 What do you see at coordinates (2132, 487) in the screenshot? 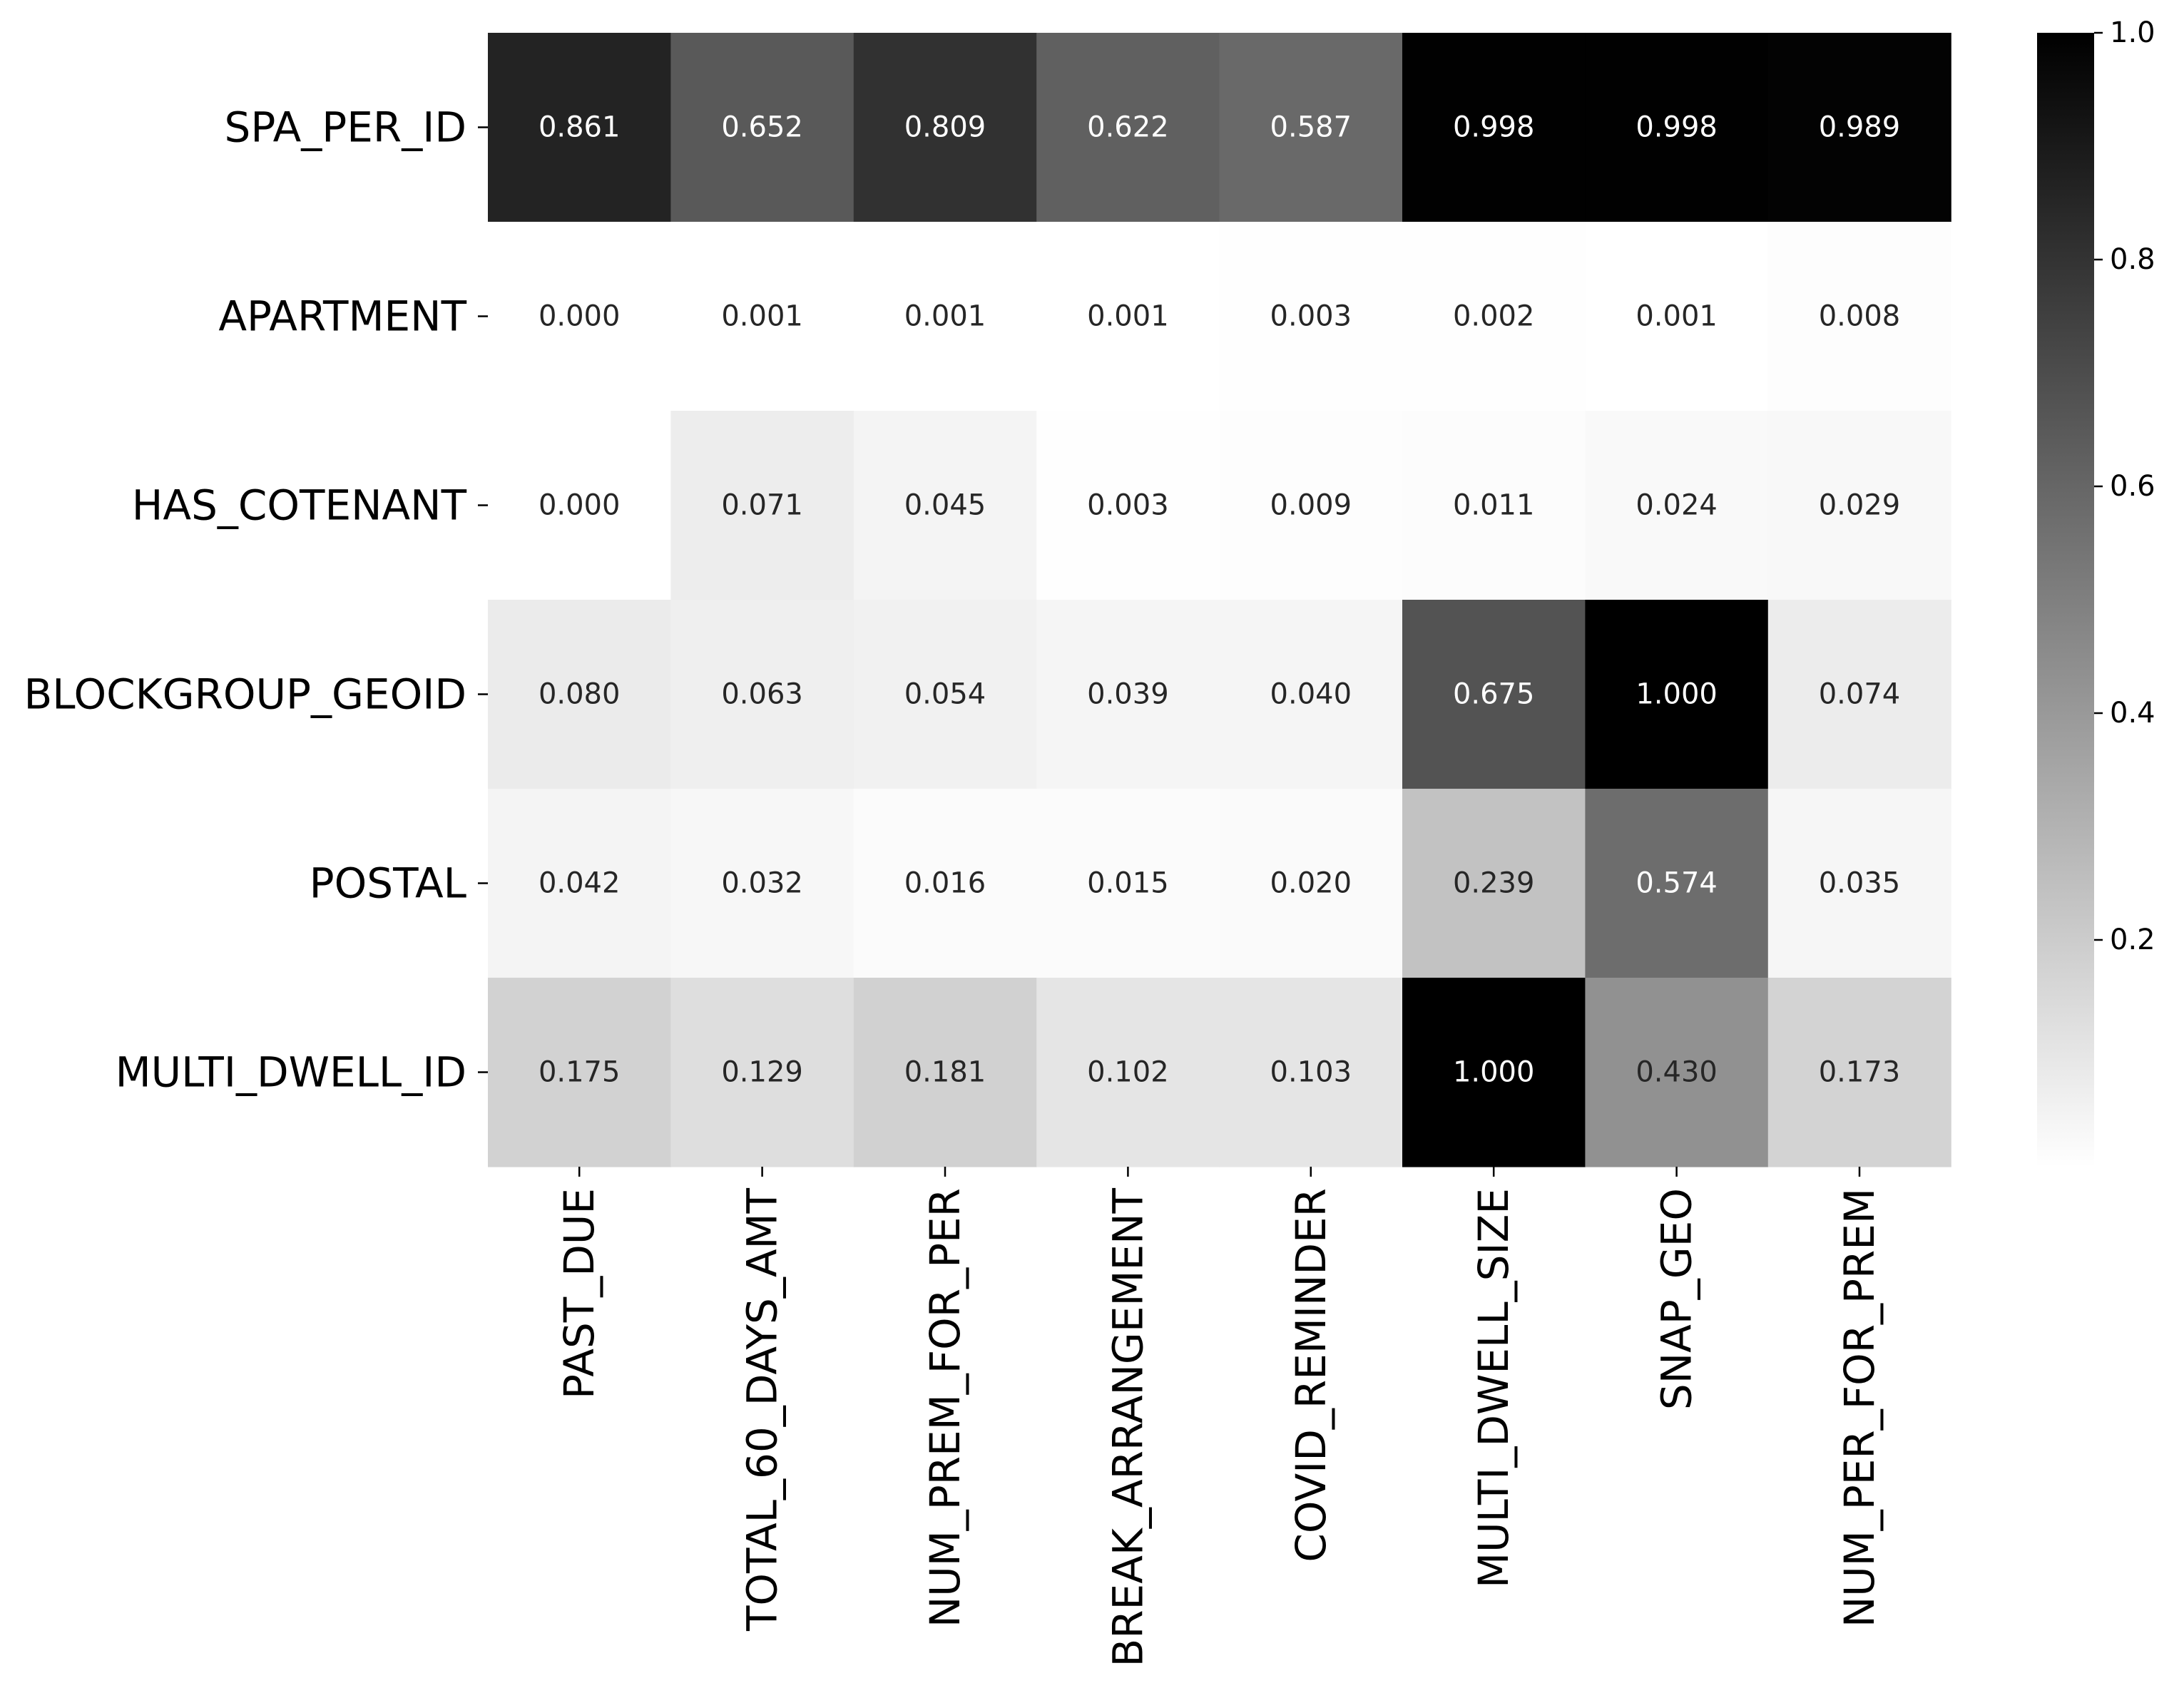
I see `colorbar-tick-label: 0.6` at bounding box center [2132, 487].